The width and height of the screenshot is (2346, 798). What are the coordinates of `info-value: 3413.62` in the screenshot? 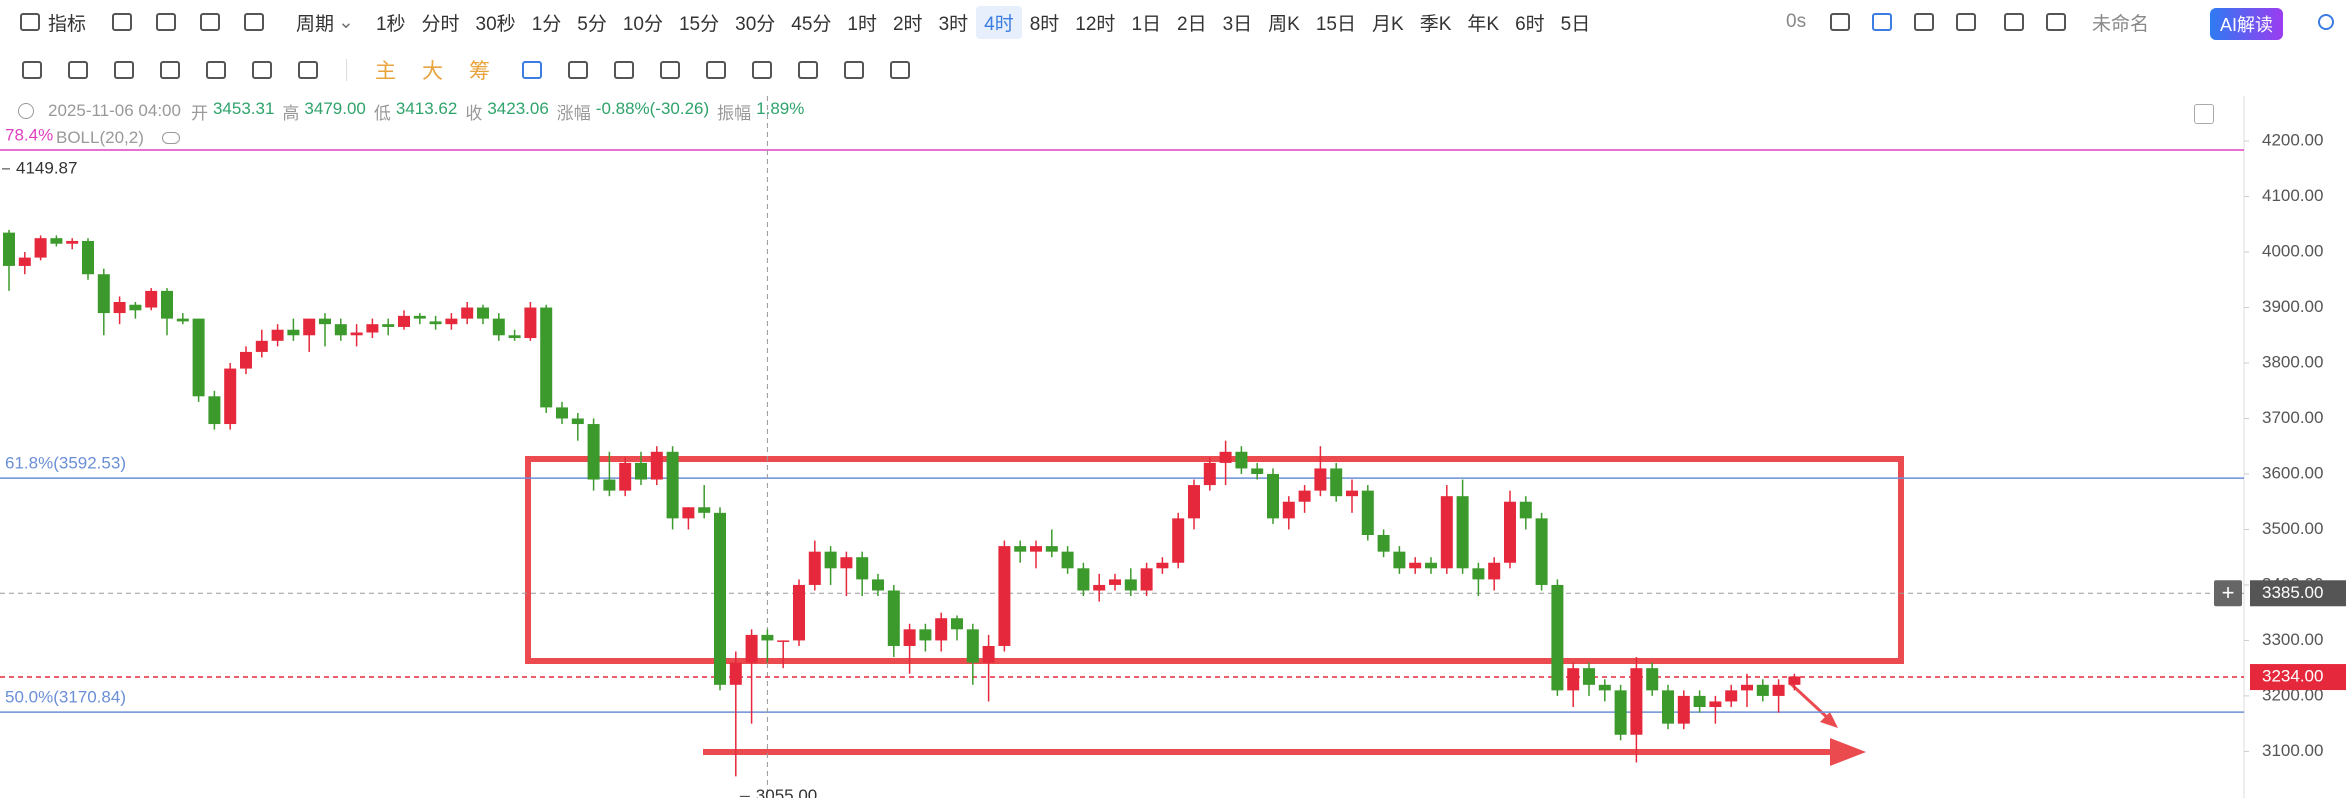 It's located at (426, 108).